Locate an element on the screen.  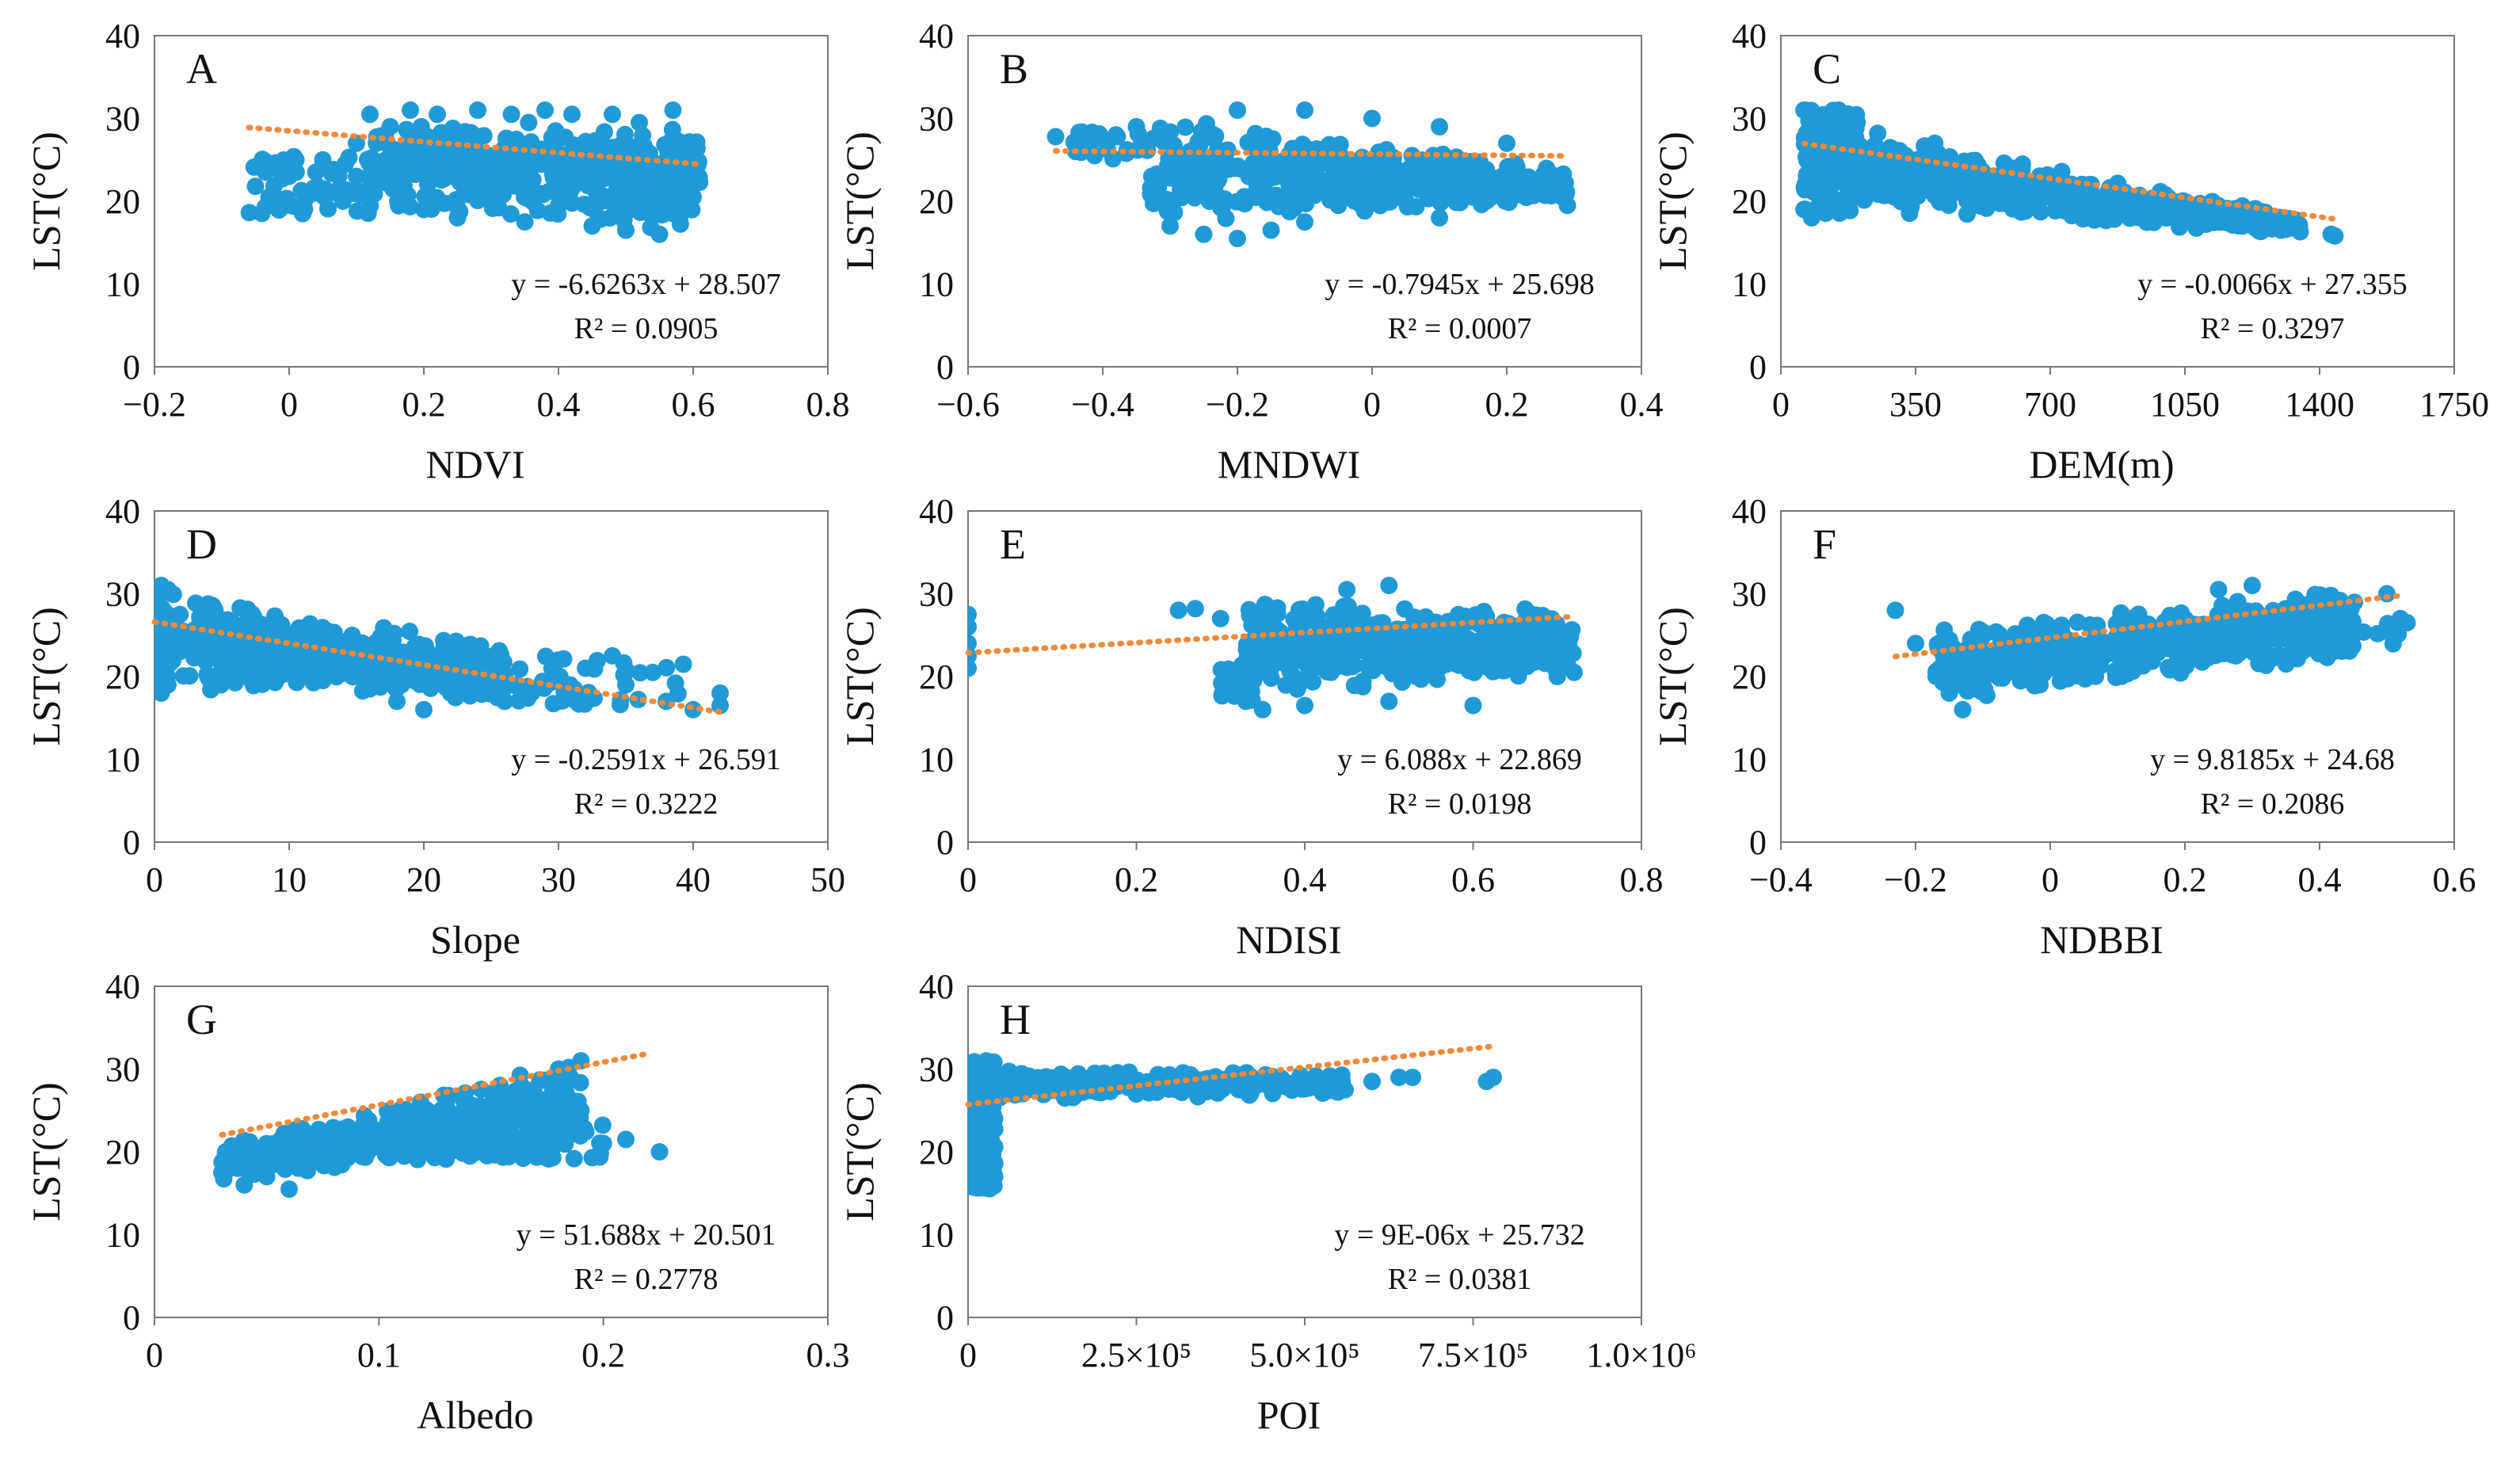
x-axis-label: DEM(m) is located at coordinates (2101, 464).